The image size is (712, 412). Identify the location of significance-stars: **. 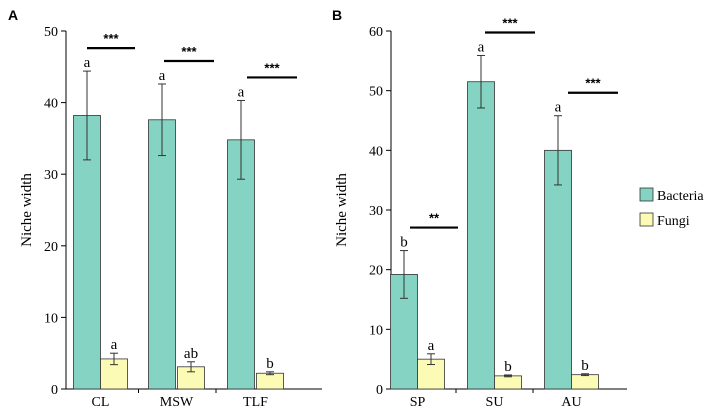
(434, 218).